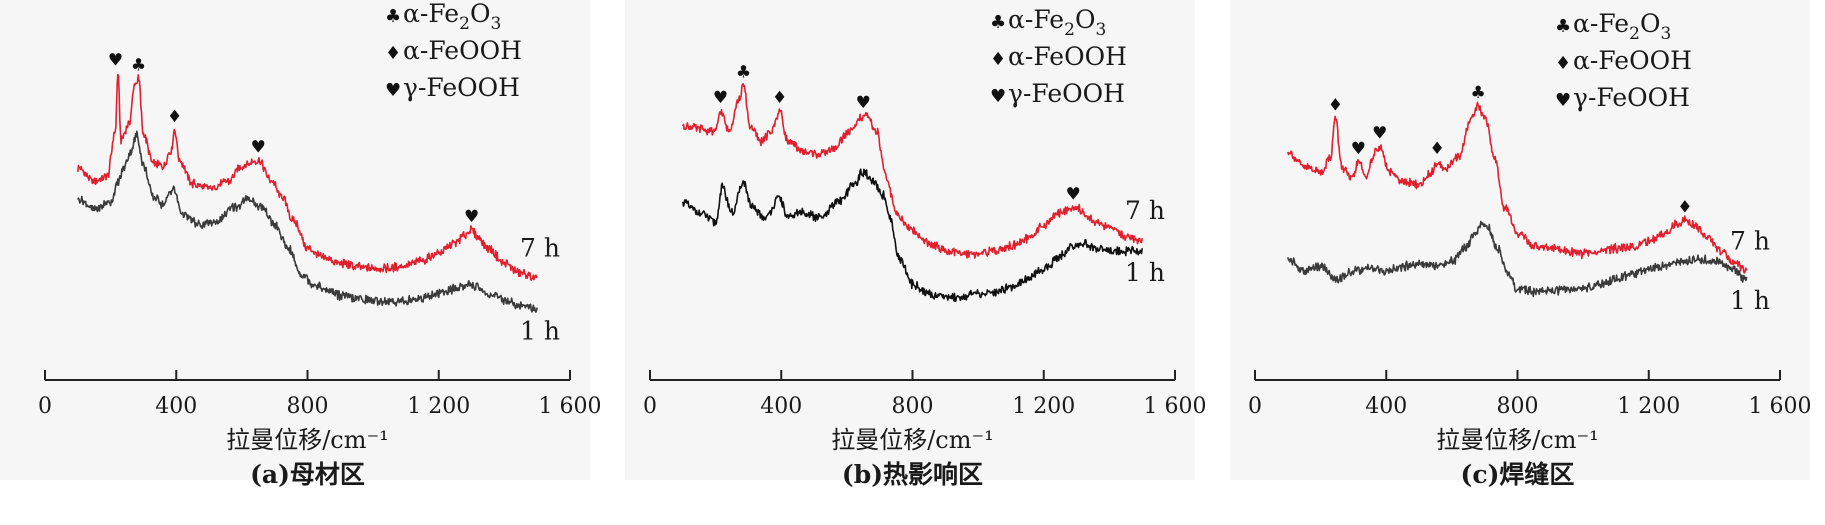 The image size is (1825, 525). Describe the element at coordinates (912, 474) in the screenshot. I see `panel-caption: (b)热影响区` at that location.